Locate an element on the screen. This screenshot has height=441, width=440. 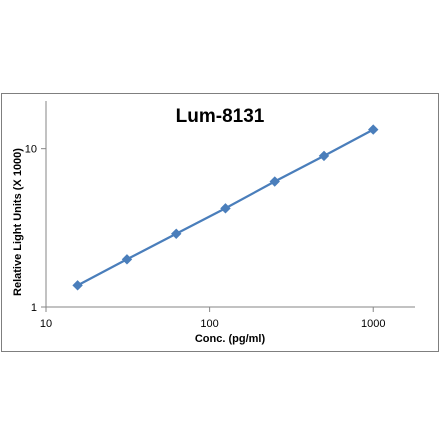
y-tick-label: 10 is located at coordinates (31, 150).